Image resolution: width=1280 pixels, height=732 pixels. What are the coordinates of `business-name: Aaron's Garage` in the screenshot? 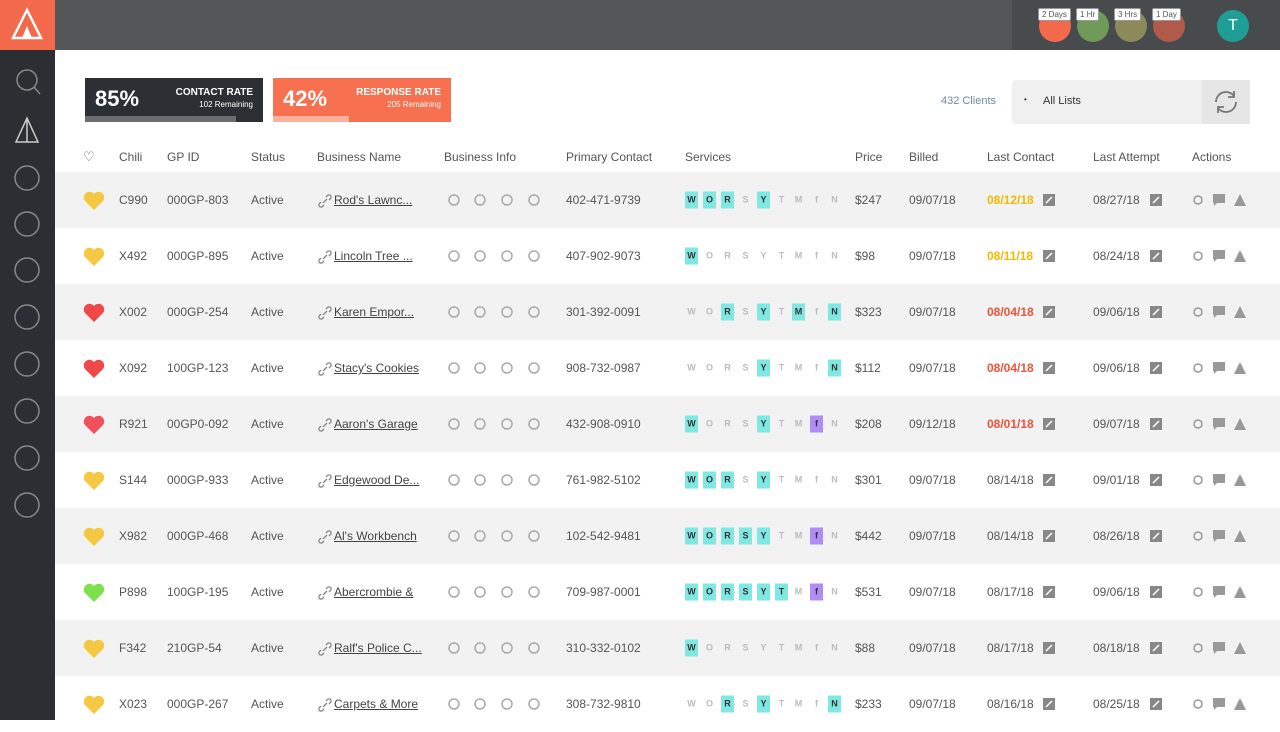 It's located at (376, 424).